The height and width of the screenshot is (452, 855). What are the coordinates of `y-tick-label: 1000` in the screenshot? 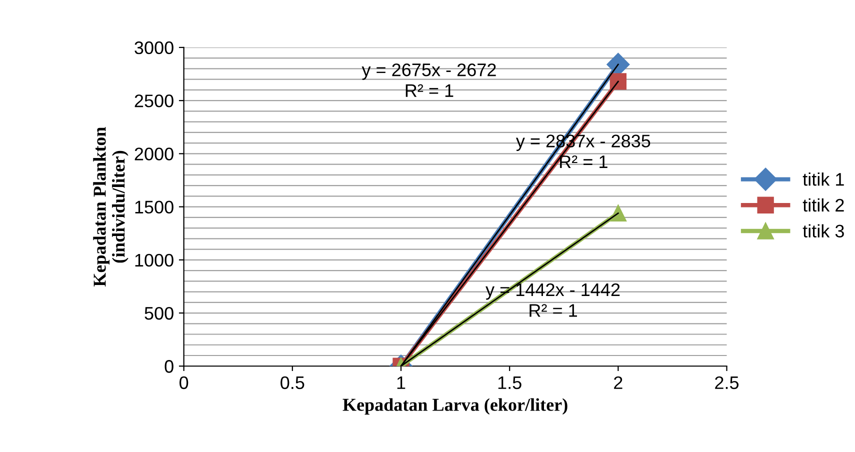 It's located at (154, 260).